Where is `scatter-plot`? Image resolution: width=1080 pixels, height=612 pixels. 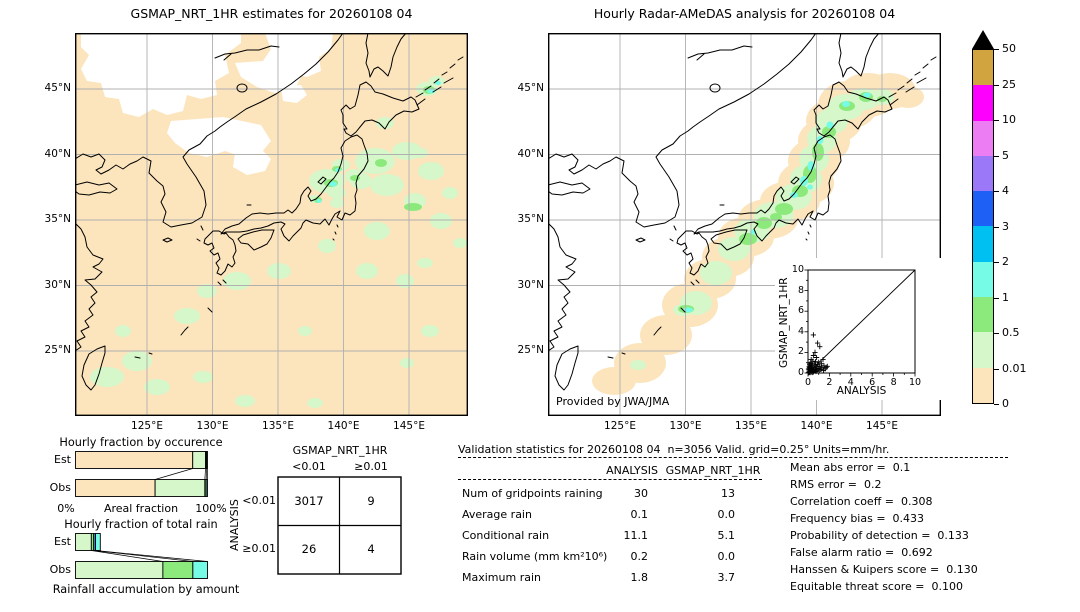
scatter-plot is located at coordinates (860, 323).